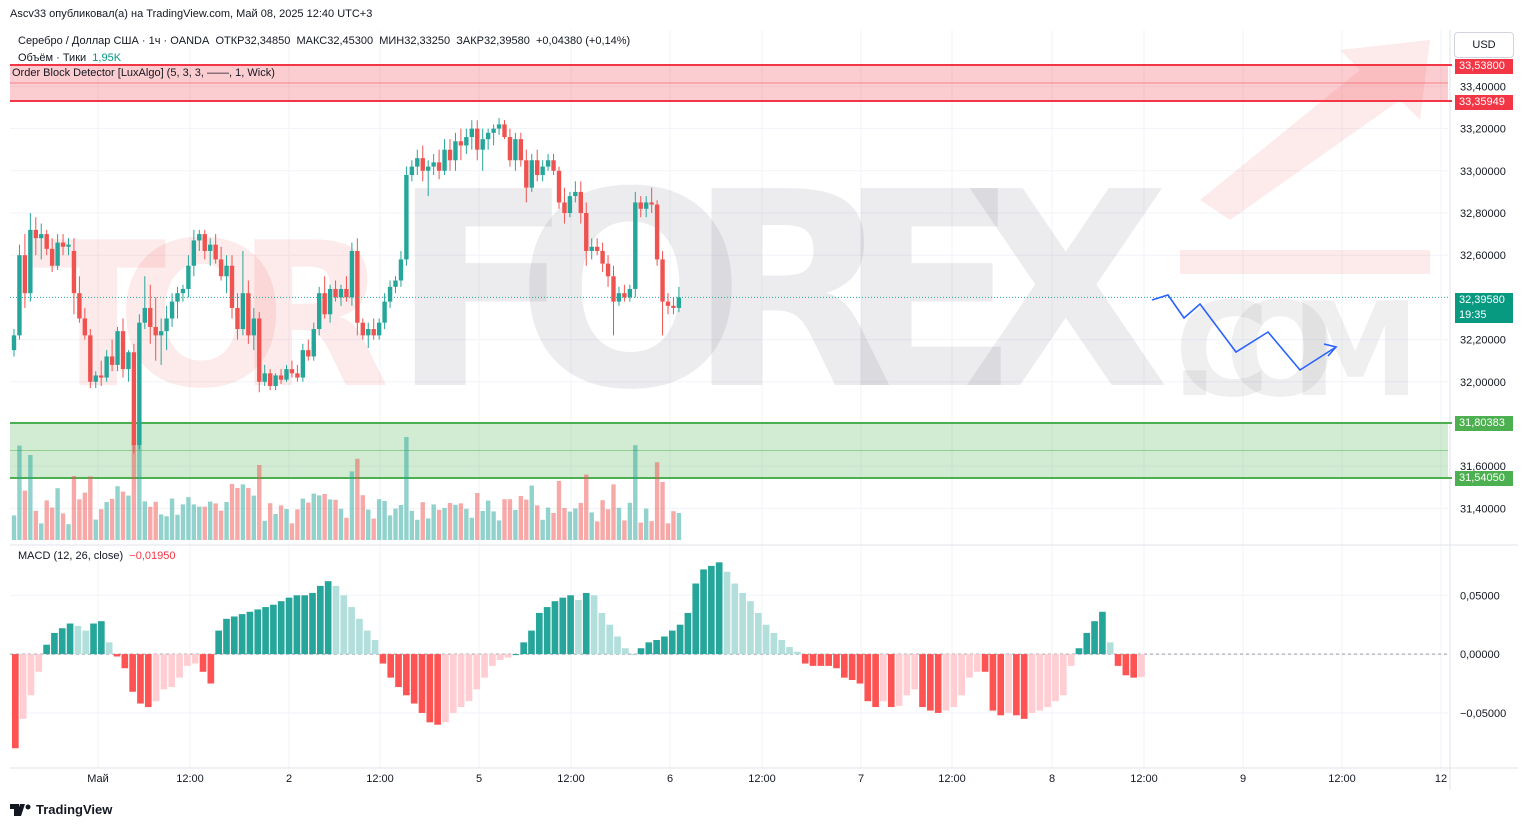 The width and height of the screenshot is (1528, 827). Describe the element at coordinates (1052, 779) in the screenshot. I see `time-axis-label: 8` at that location.